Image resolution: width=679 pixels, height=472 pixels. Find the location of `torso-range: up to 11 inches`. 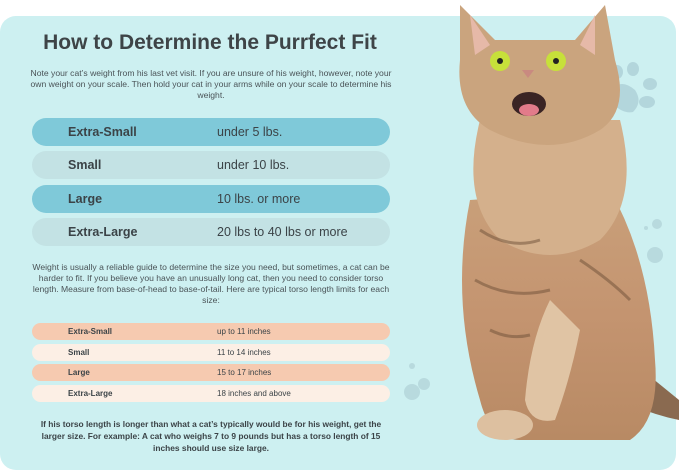

torso-range: up to 11 inches is located at coordinates (244, 331).